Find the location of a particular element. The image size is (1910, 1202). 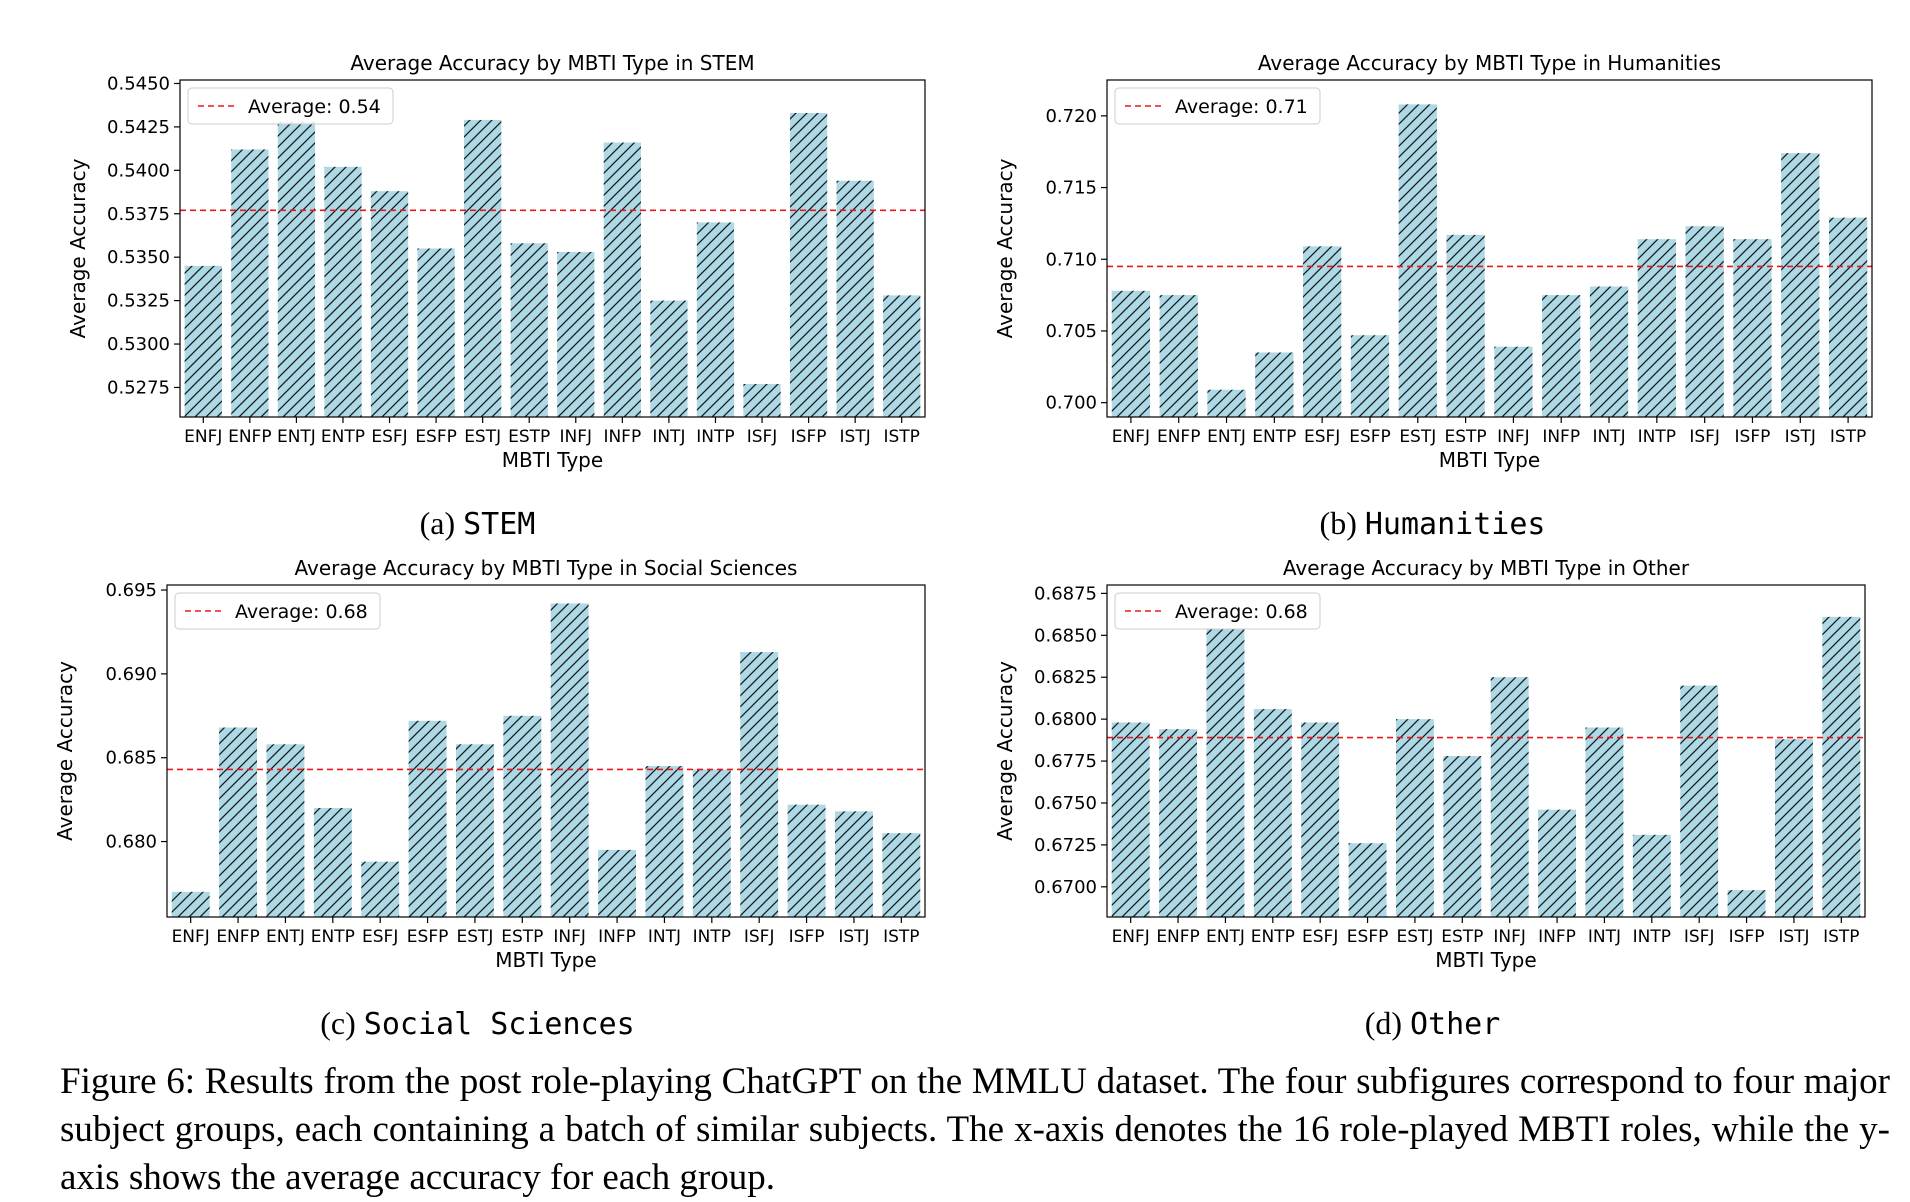

x-tick-label: ENFJ is located at coordinates (191, 937).